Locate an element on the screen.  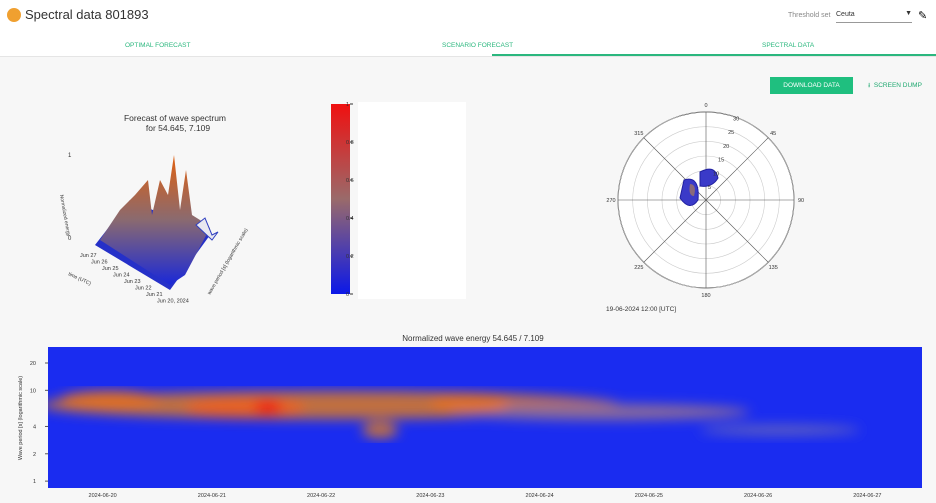
z-label: Normalized energy is located at coordinates (64, 215).